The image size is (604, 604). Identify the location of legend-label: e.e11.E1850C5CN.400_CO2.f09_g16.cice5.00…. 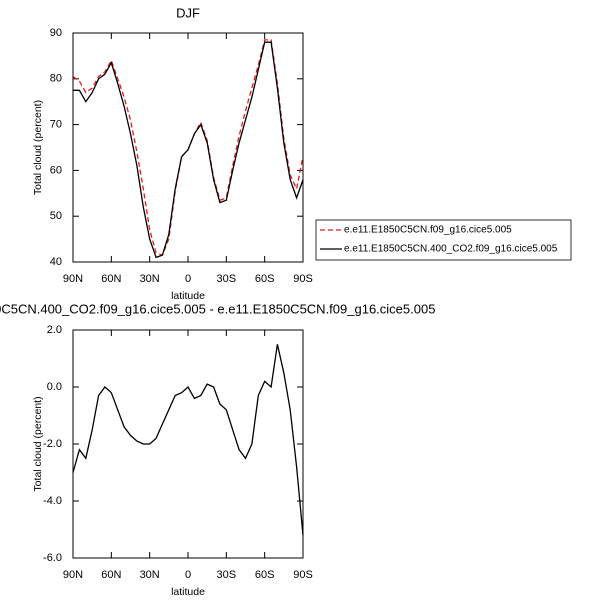
(451, 249).